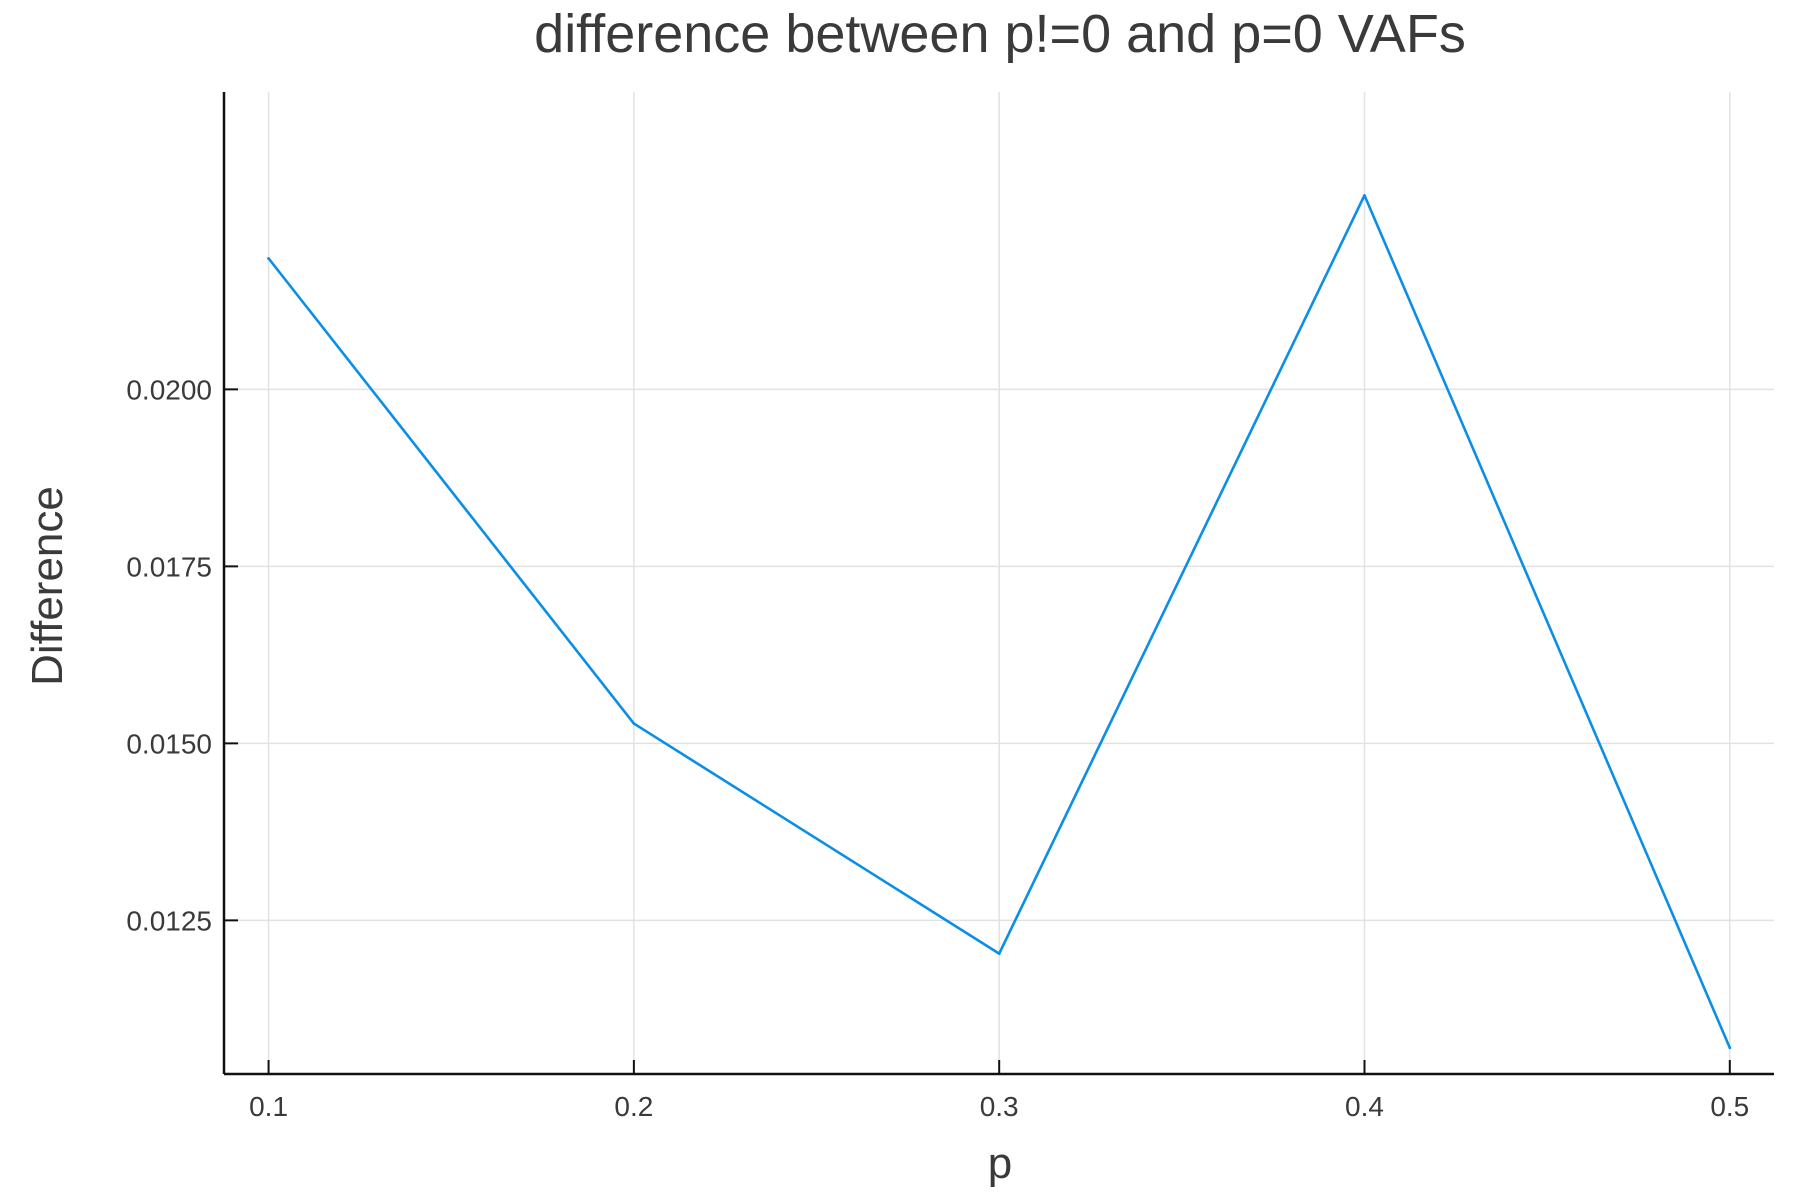 Image resolution: width=1800 pixels, height=1200 pixels. What do you see at coordinates (999, 1106) in the screenshot?
I see `x-tick-label-2: 0.3` at bounding box center [999, 1106].